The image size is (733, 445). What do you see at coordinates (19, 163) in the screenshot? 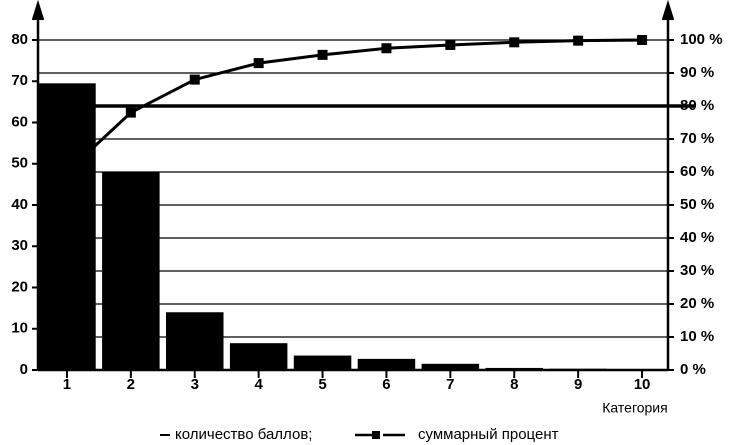
I see `y-tick-label: 50` at bounding box center [19, 163].